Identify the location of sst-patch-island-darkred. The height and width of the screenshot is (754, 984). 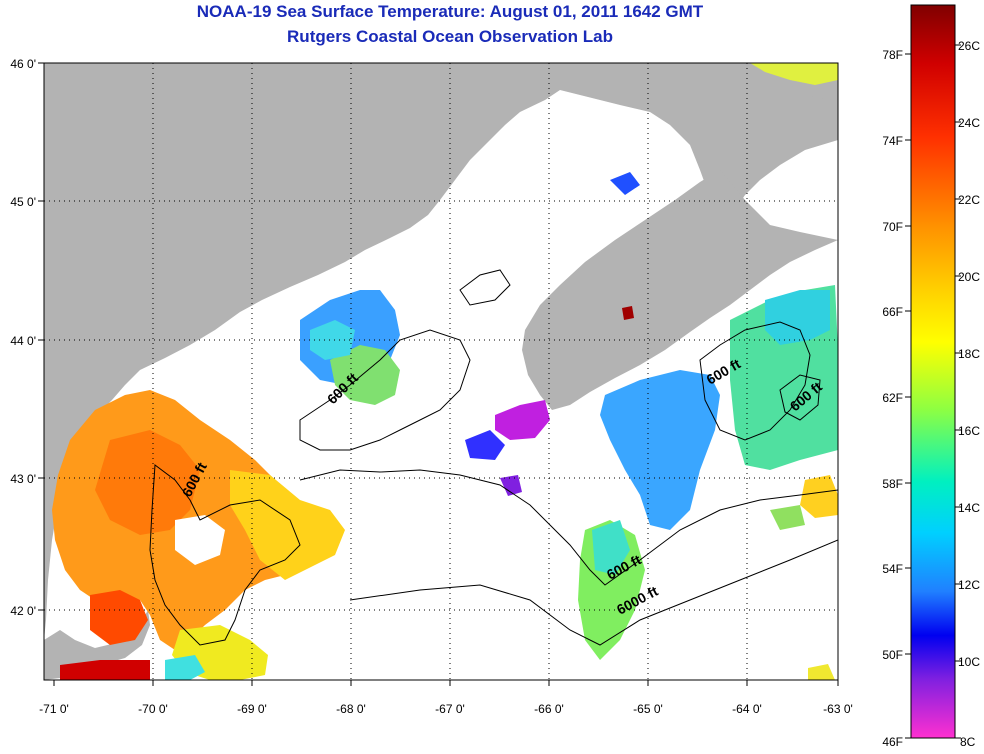
(628, 313).